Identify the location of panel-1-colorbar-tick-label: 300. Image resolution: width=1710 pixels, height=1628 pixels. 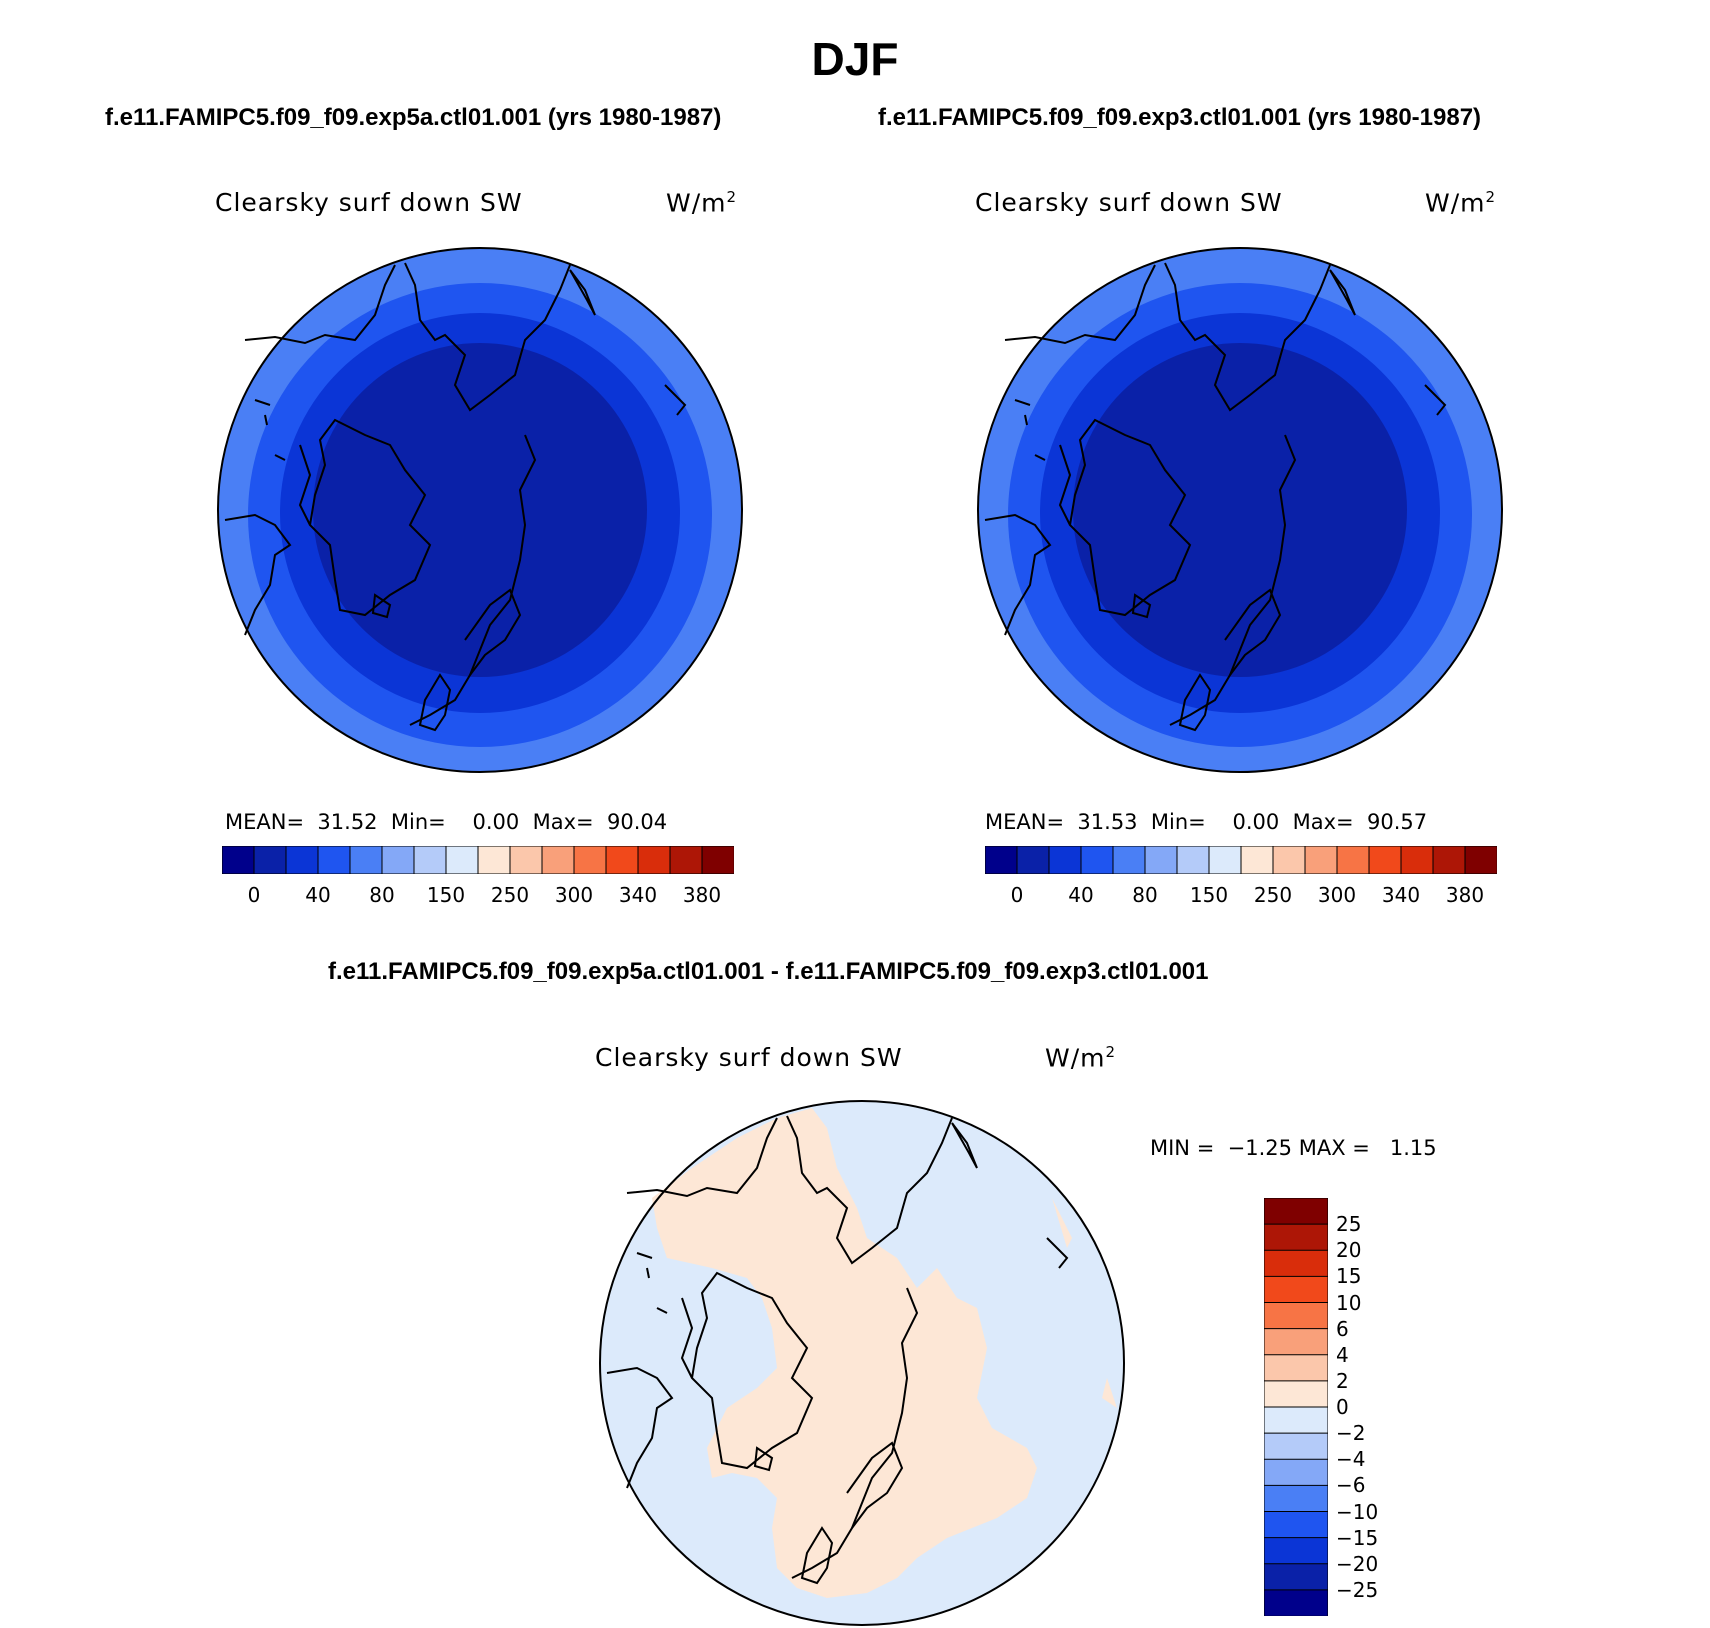
(574, 895).